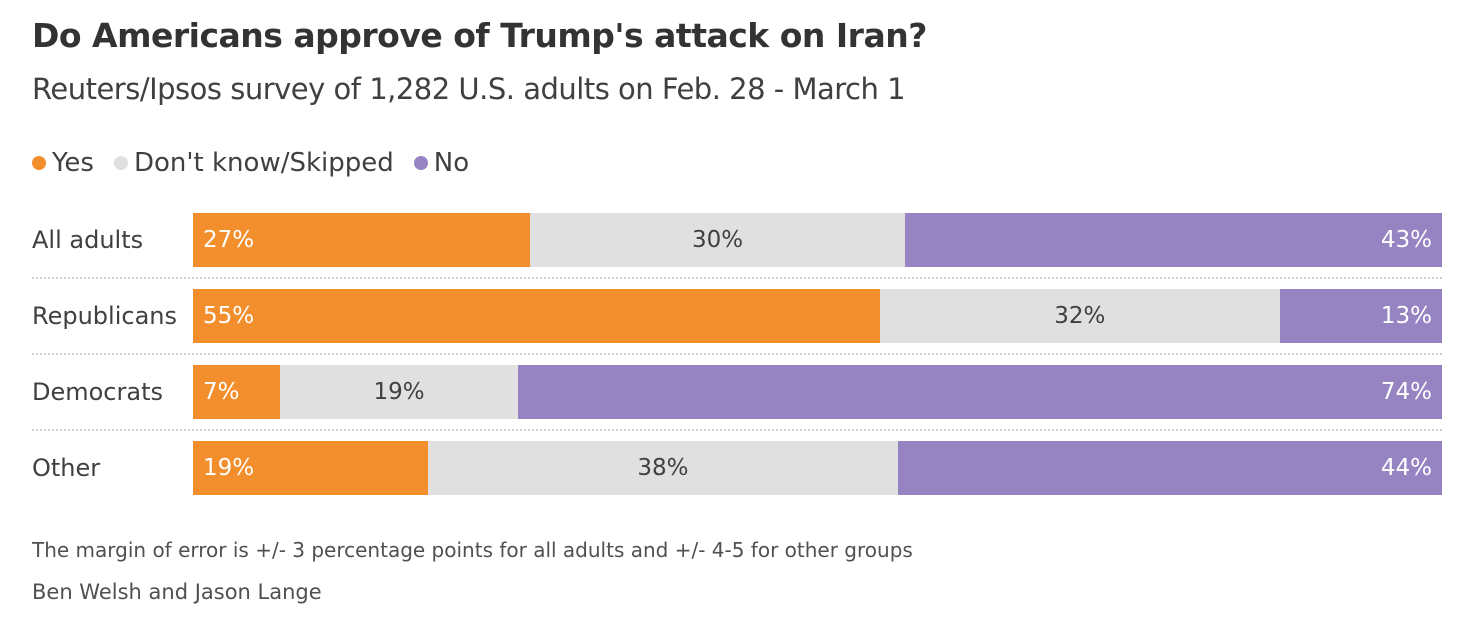  I want to click on legend-item: Don't know/Skipped, so click(253, 163).